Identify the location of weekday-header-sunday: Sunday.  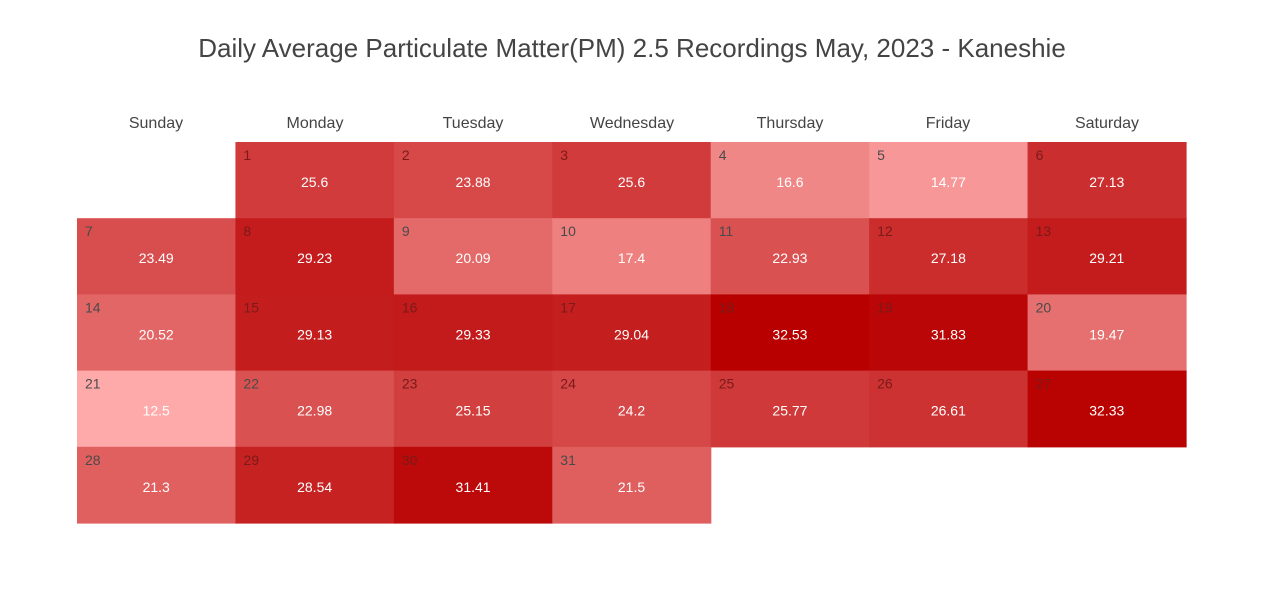
(156, 123).